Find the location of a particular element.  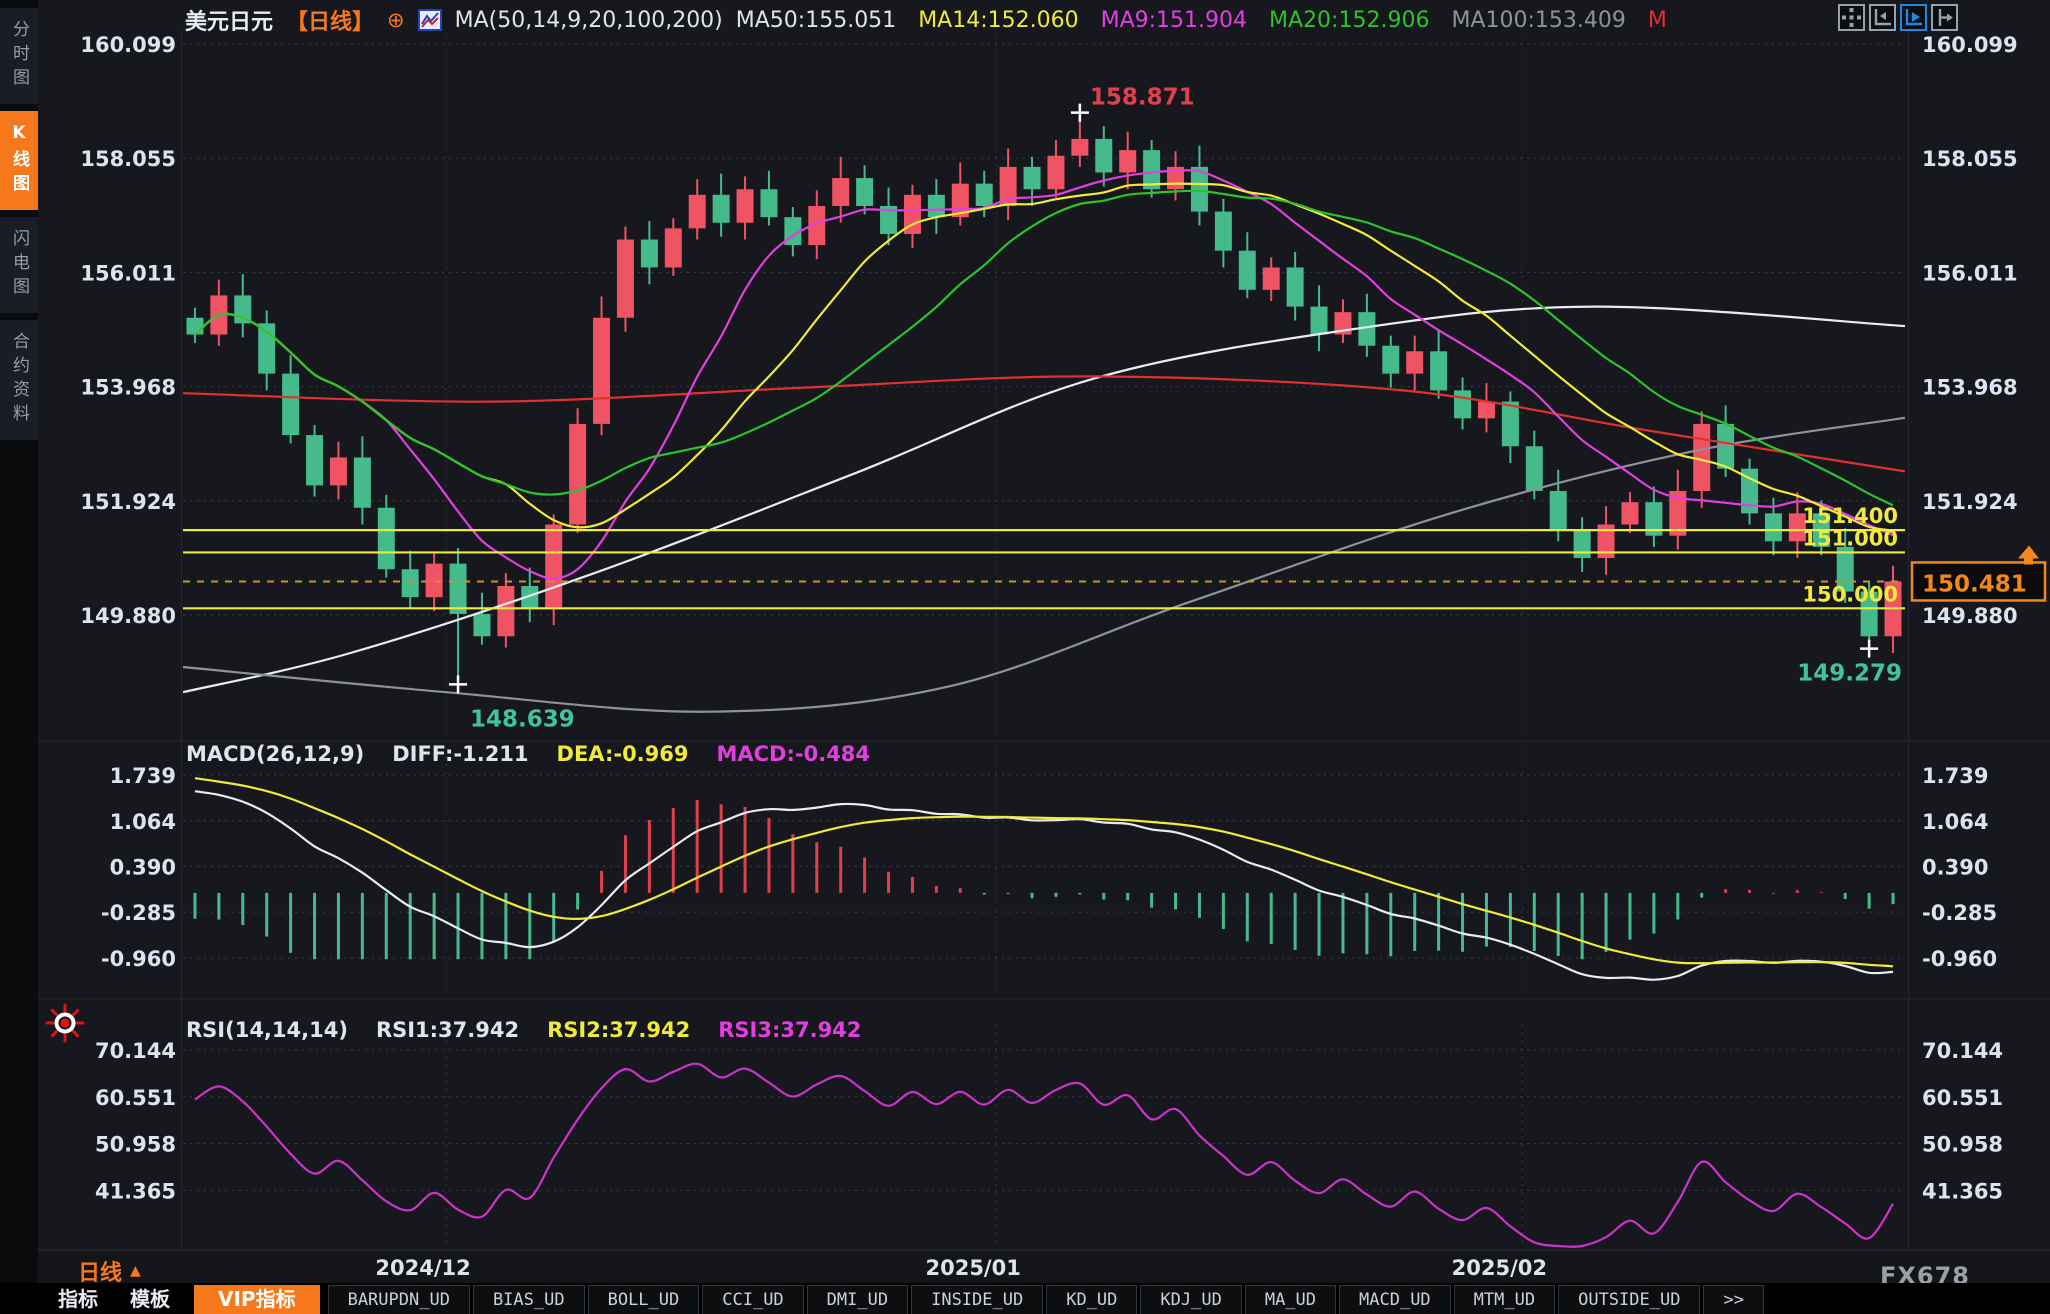

sidebar-item-label: 分时图 is located at coordinates (19, 56).